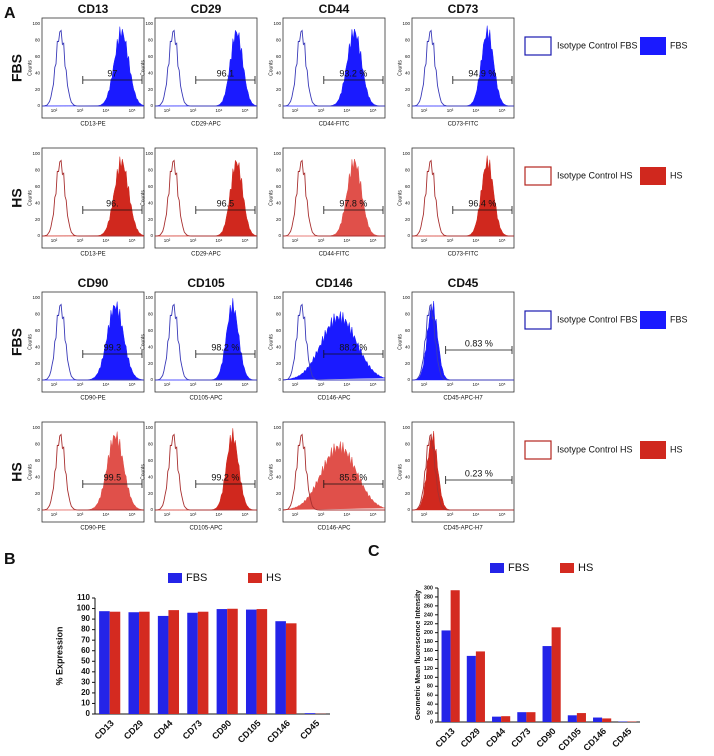 Image resolution: width=714 pixels, height=756 pixels. Describe the element at coordinates (518, 568) in the screenshot. I see `legend-label: FBS` at that location.